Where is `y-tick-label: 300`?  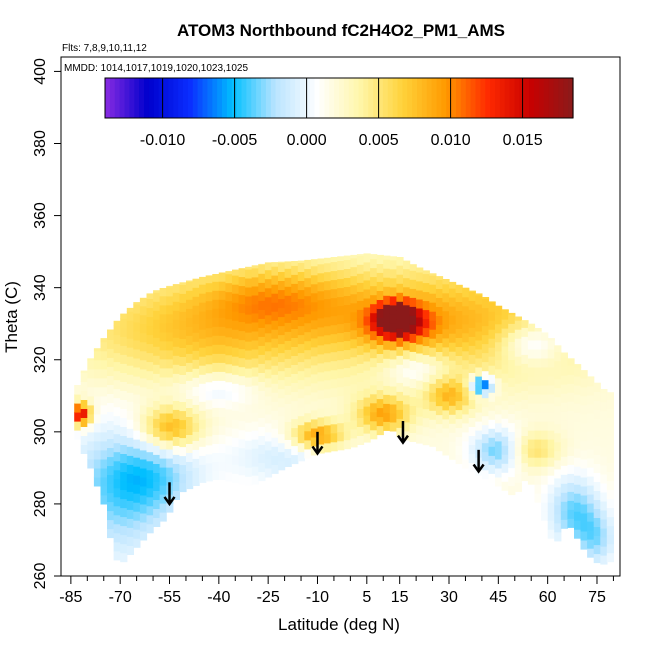
y-tick-label: 300 is located at coordinates (40, 431).